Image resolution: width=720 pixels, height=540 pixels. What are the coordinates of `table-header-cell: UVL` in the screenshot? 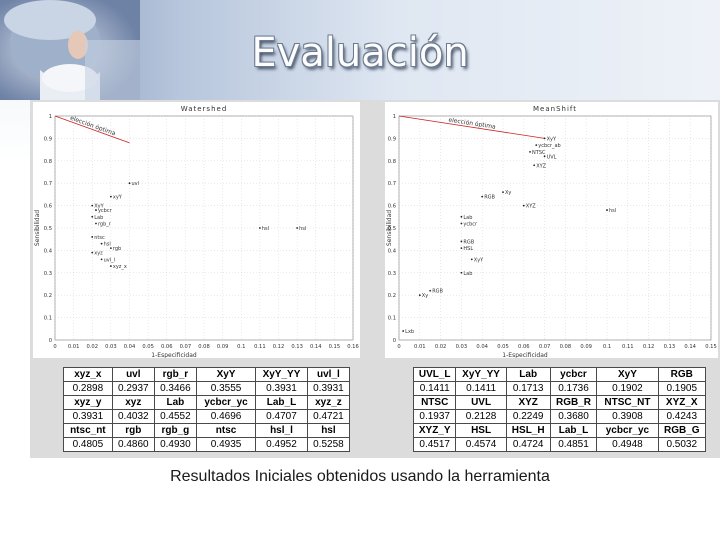 It's located at (481, 402).